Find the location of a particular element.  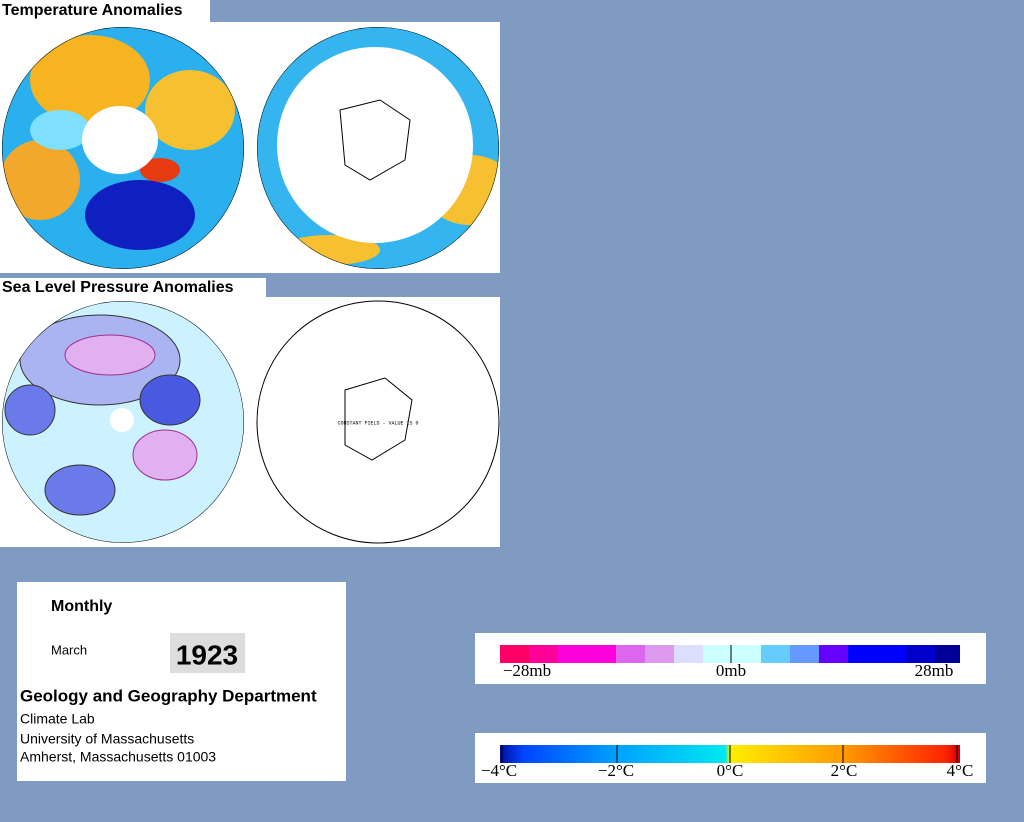

period: Monthly is located at coordinates (81, 606).